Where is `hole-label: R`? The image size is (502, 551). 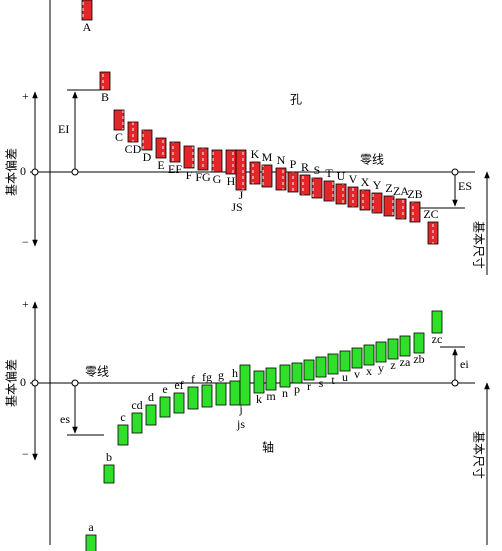 hole-label: R is located at coordinates (305, 167).